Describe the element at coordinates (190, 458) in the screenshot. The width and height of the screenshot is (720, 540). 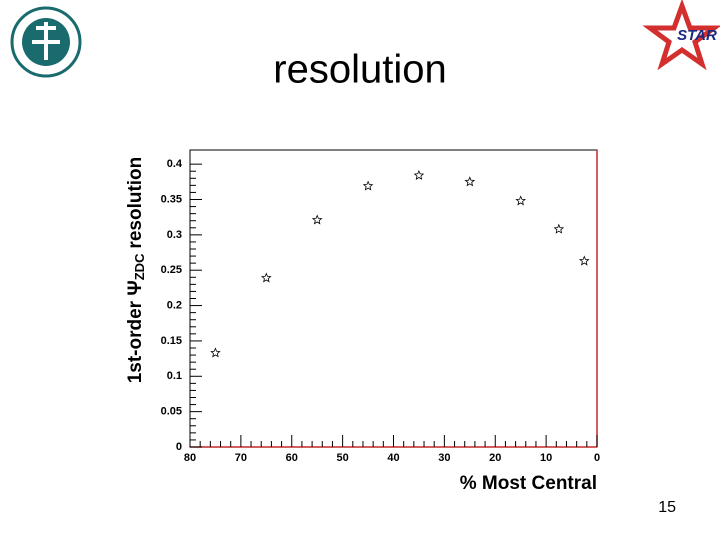
I see `x-tick-label: 80` at that location.